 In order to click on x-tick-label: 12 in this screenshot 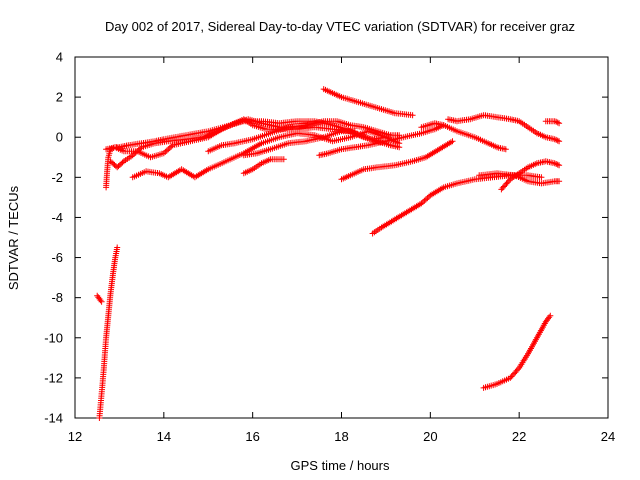, I will do `click(75, 436)`.